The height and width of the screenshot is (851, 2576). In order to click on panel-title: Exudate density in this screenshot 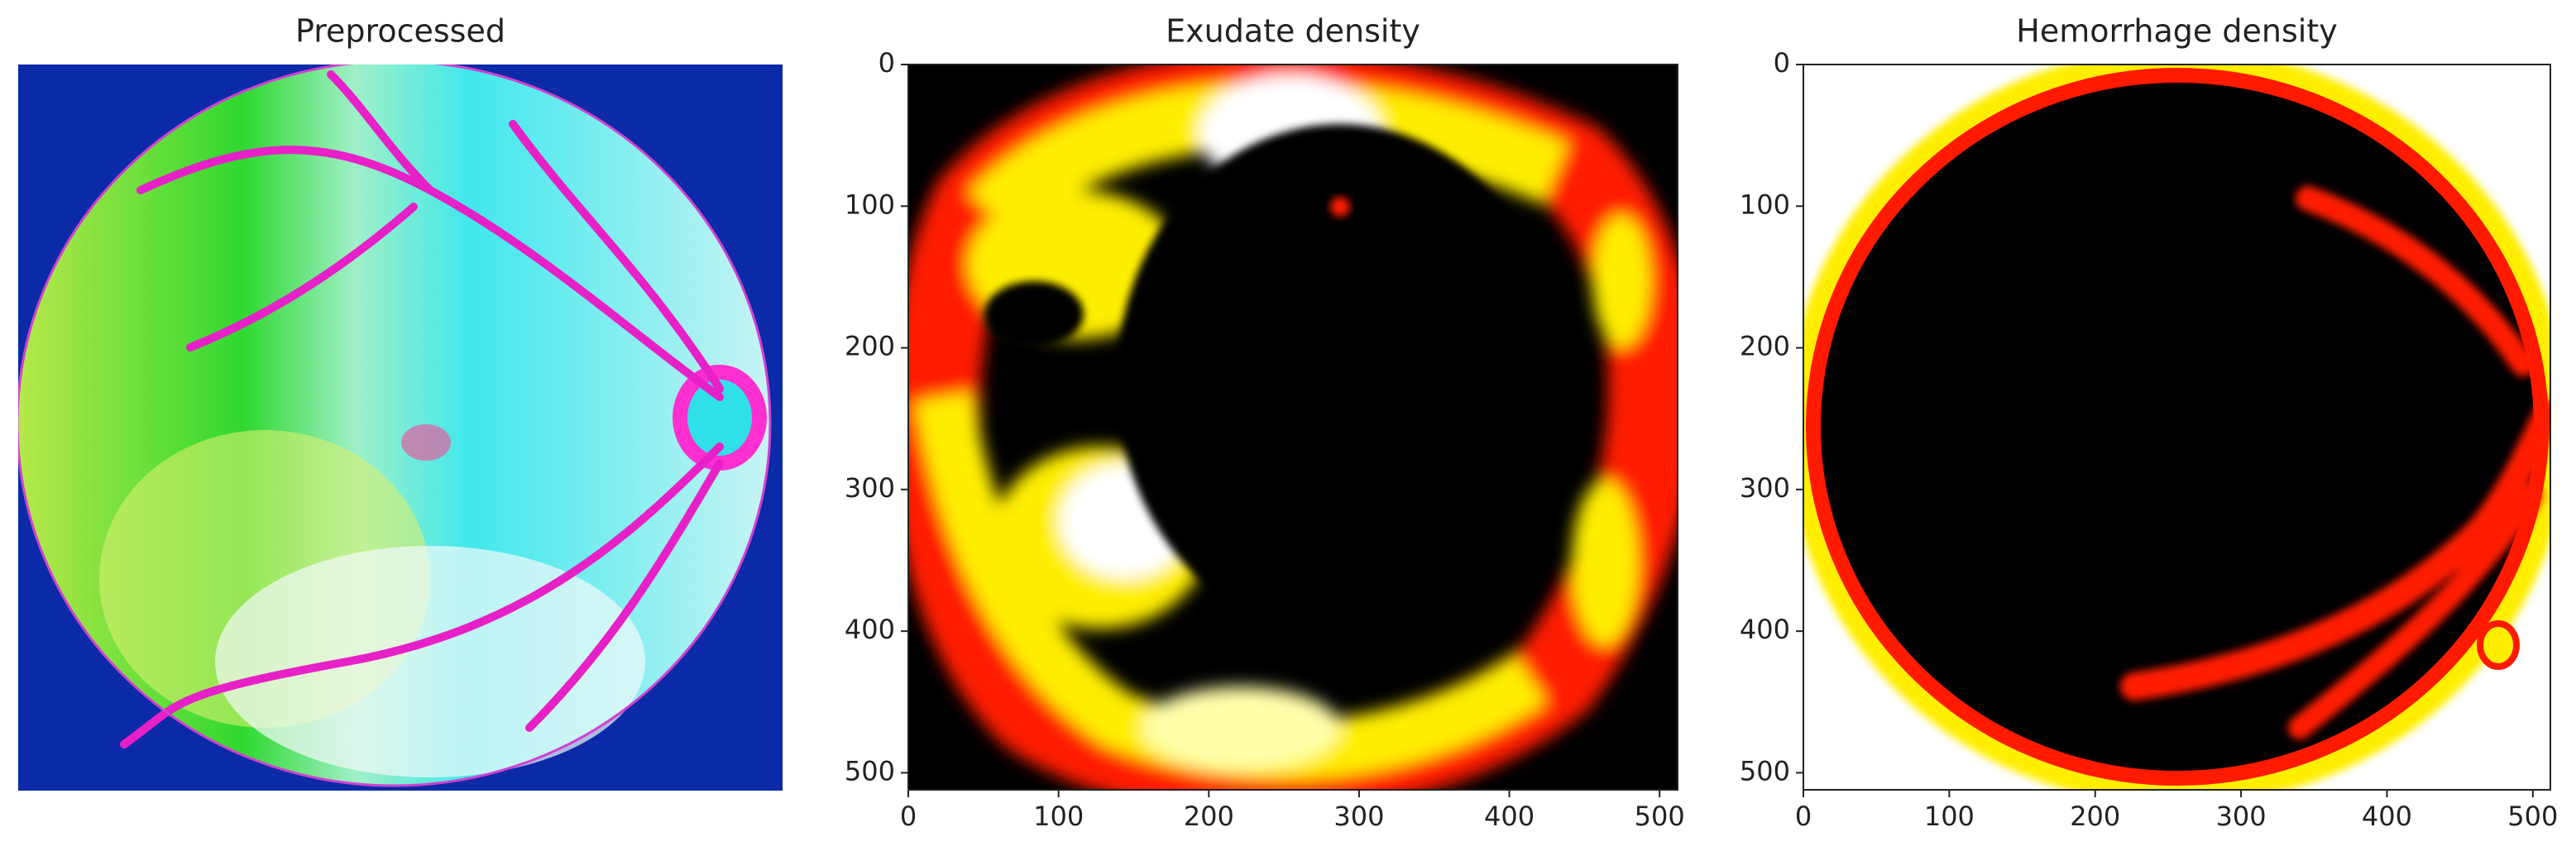, I will do `click(1293, 31)`.